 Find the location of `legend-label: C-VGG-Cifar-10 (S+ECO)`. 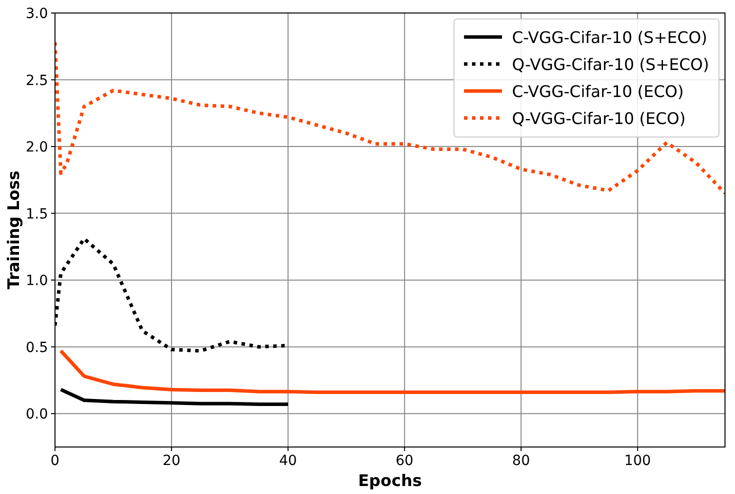

legend-label: C-VGG-Cifar-10 (S+ECO) is located at coordinates (610, 37).